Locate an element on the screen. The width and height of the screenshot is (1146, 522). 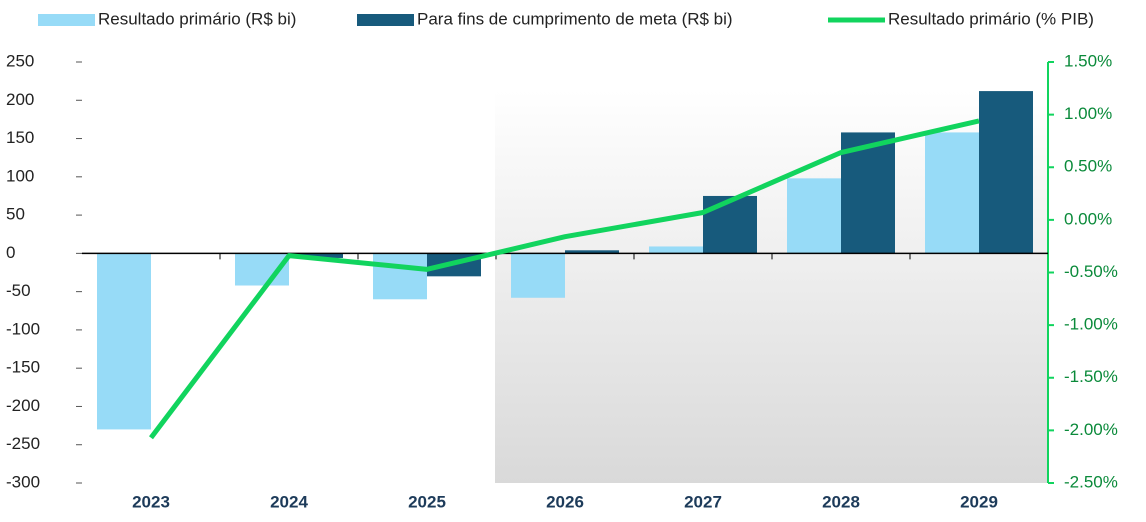
y-tick-label: 250 is located at coordinates (20, 60).